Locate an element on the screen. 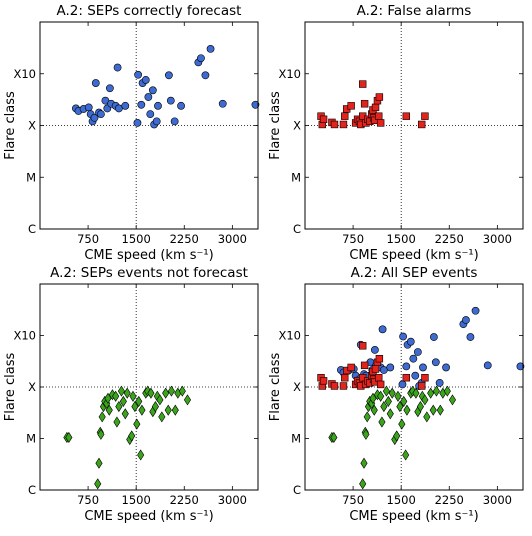  y-tick-label: M is located at coordinates (296, 439).